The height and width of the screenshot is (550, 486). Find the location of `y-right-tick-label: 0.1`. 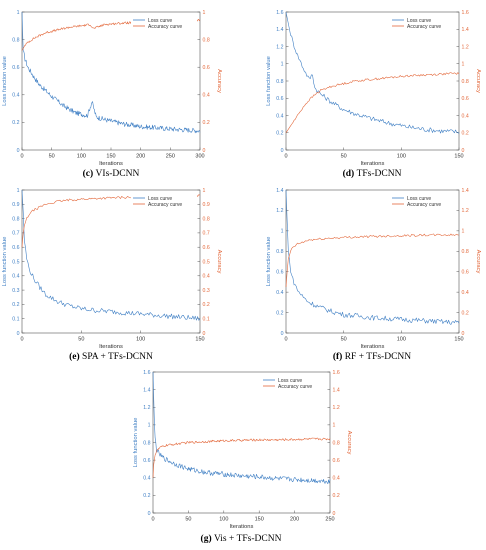

y-right-tick-label: 0.1 is located at coordinates (206, 320).